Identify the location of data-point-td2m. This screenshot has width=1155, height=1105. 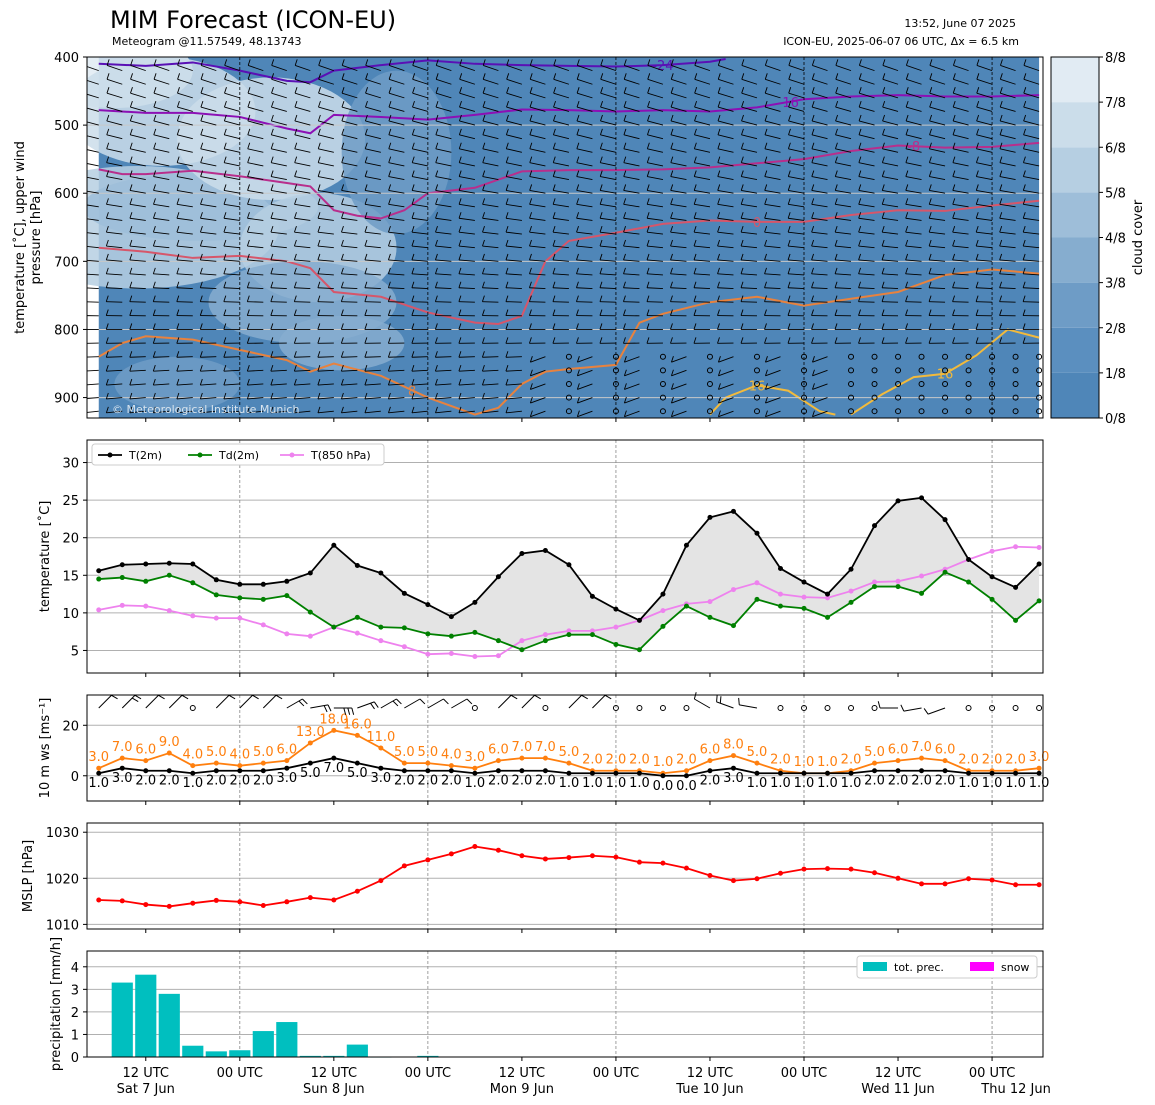
(146, 581).